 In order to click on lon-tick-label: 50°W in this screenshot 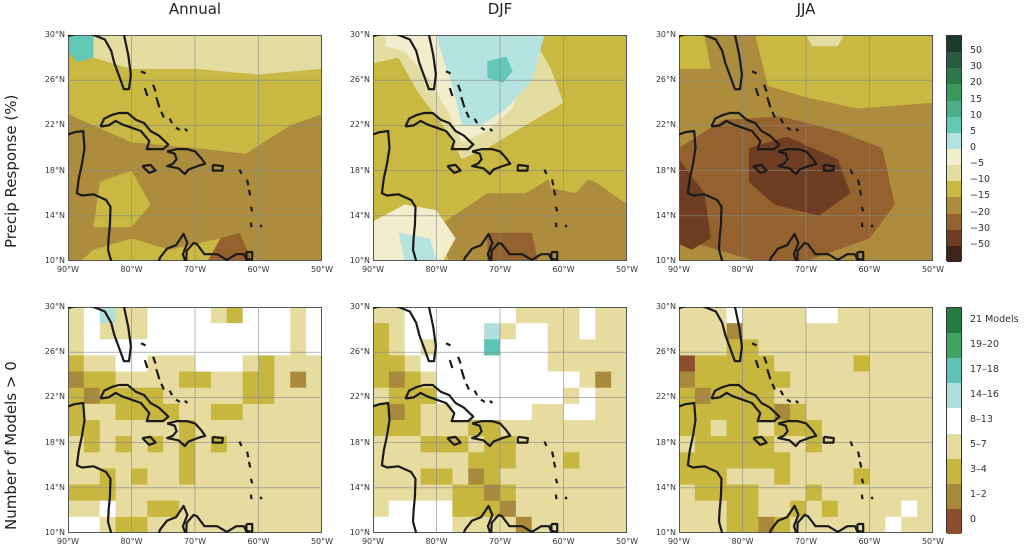, I will do `click(933, 541)`.